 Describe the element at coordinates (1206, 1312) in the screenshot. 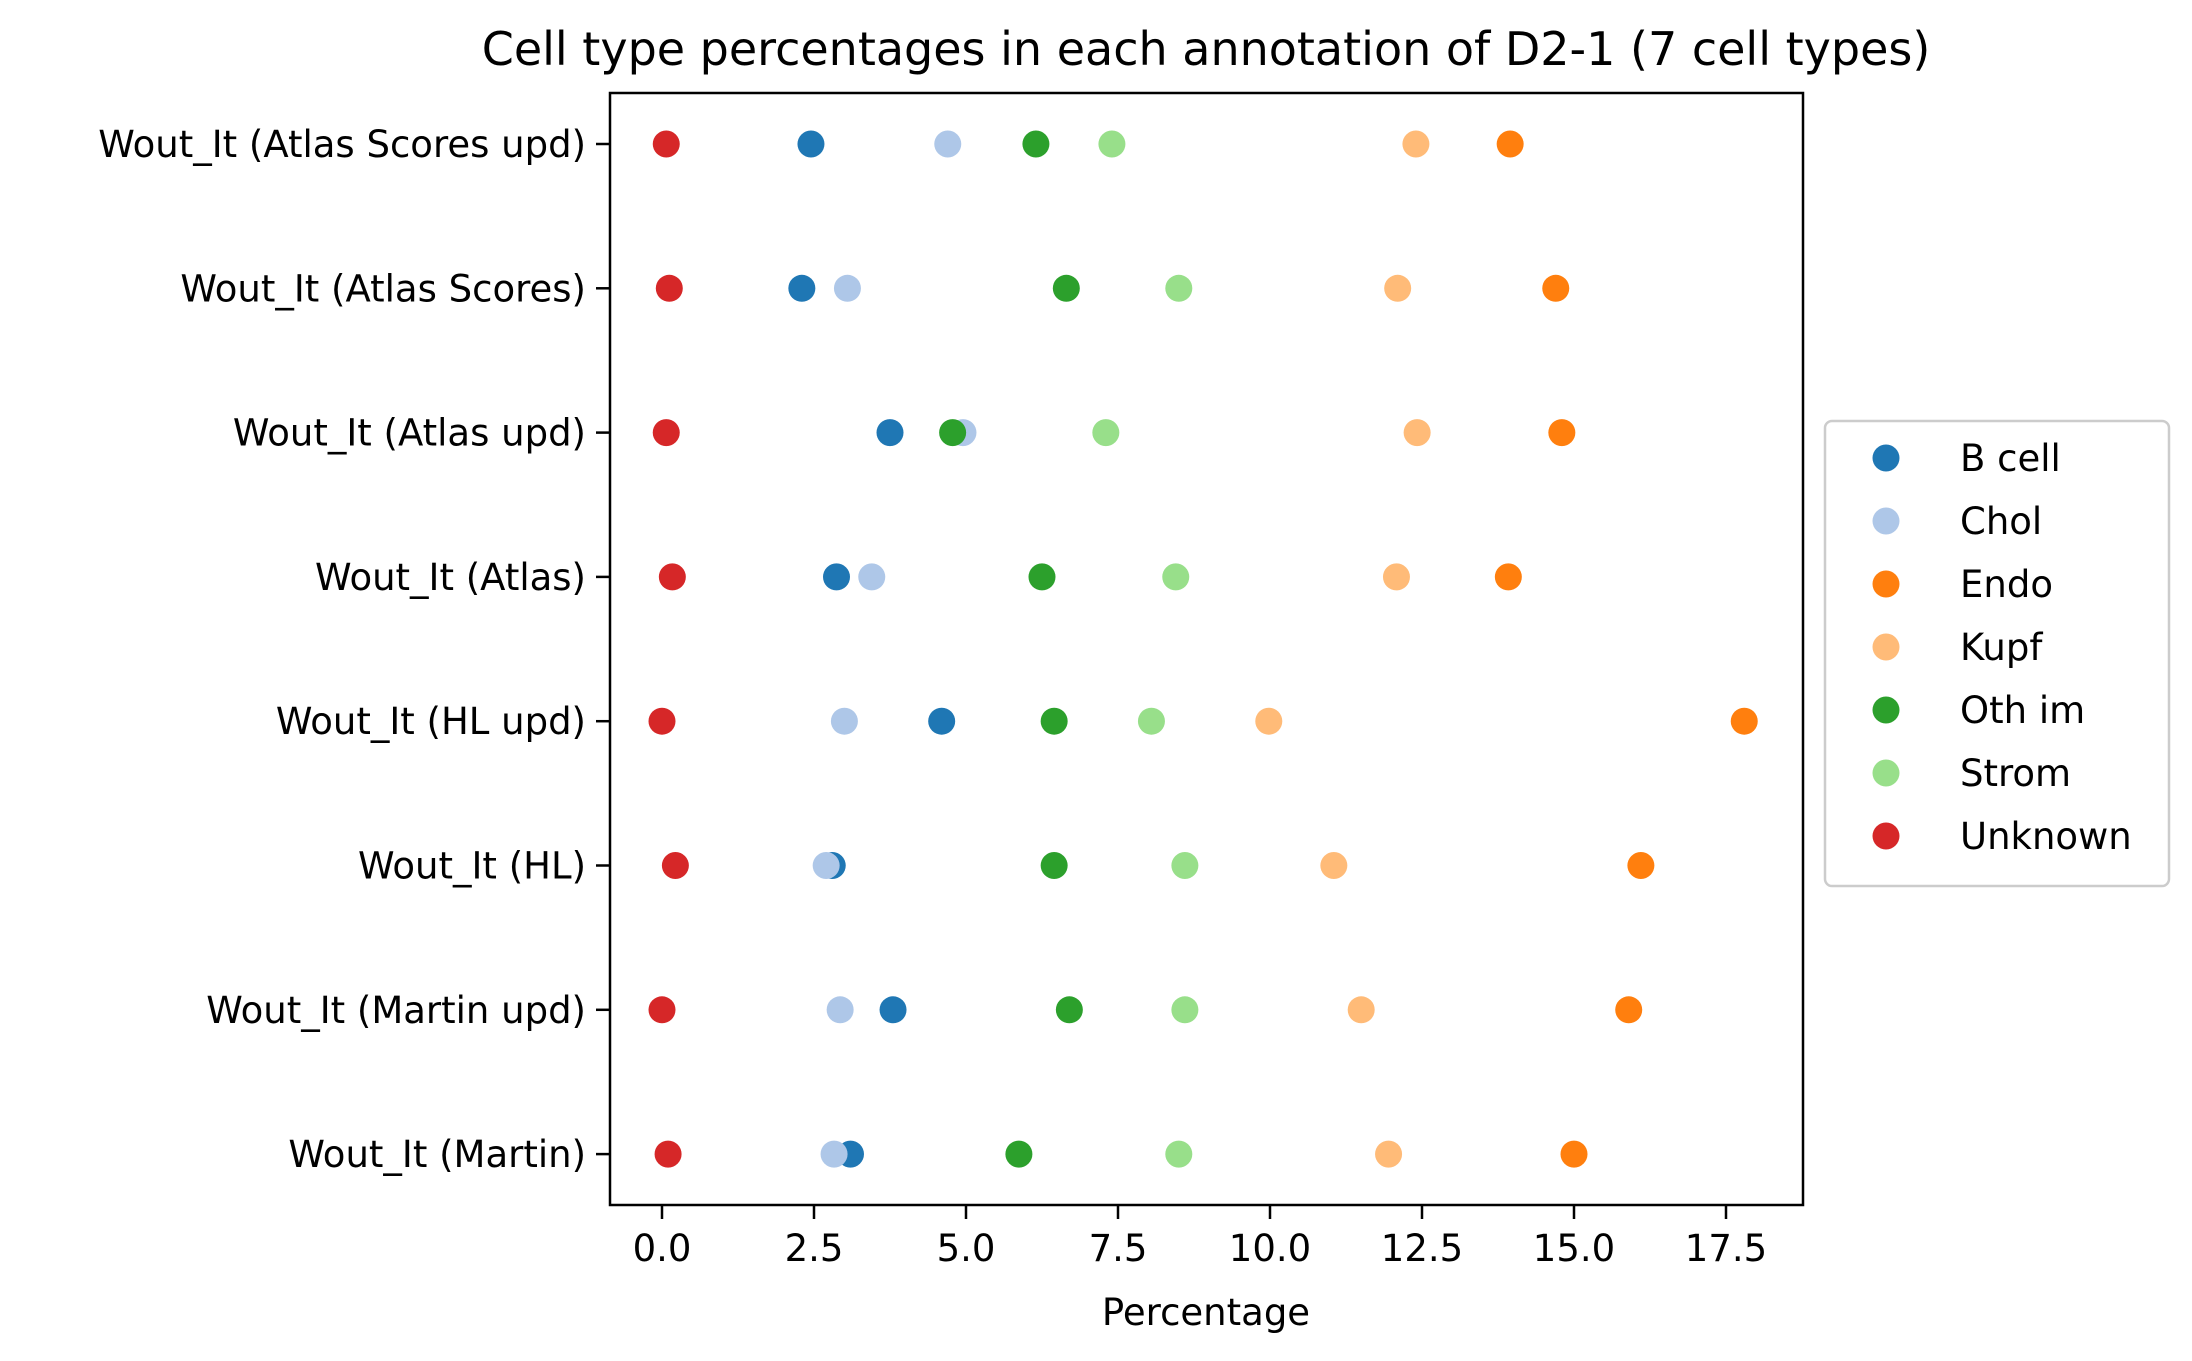

I see `x-axis-label: Percentage` at that location.